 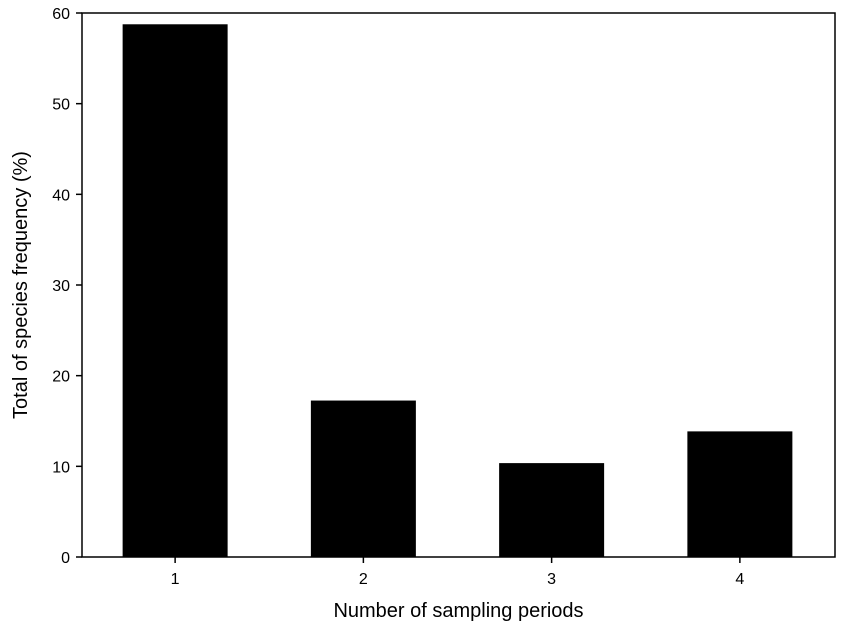 I want to click on x-tick-label: 2, so click(x=363, y=579).